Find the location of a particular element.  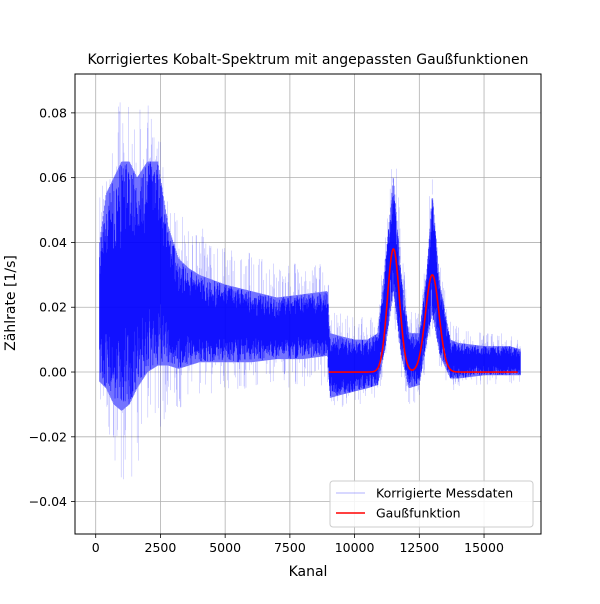

y-tick-label: 0.00 is located at coordinates (53, 372).